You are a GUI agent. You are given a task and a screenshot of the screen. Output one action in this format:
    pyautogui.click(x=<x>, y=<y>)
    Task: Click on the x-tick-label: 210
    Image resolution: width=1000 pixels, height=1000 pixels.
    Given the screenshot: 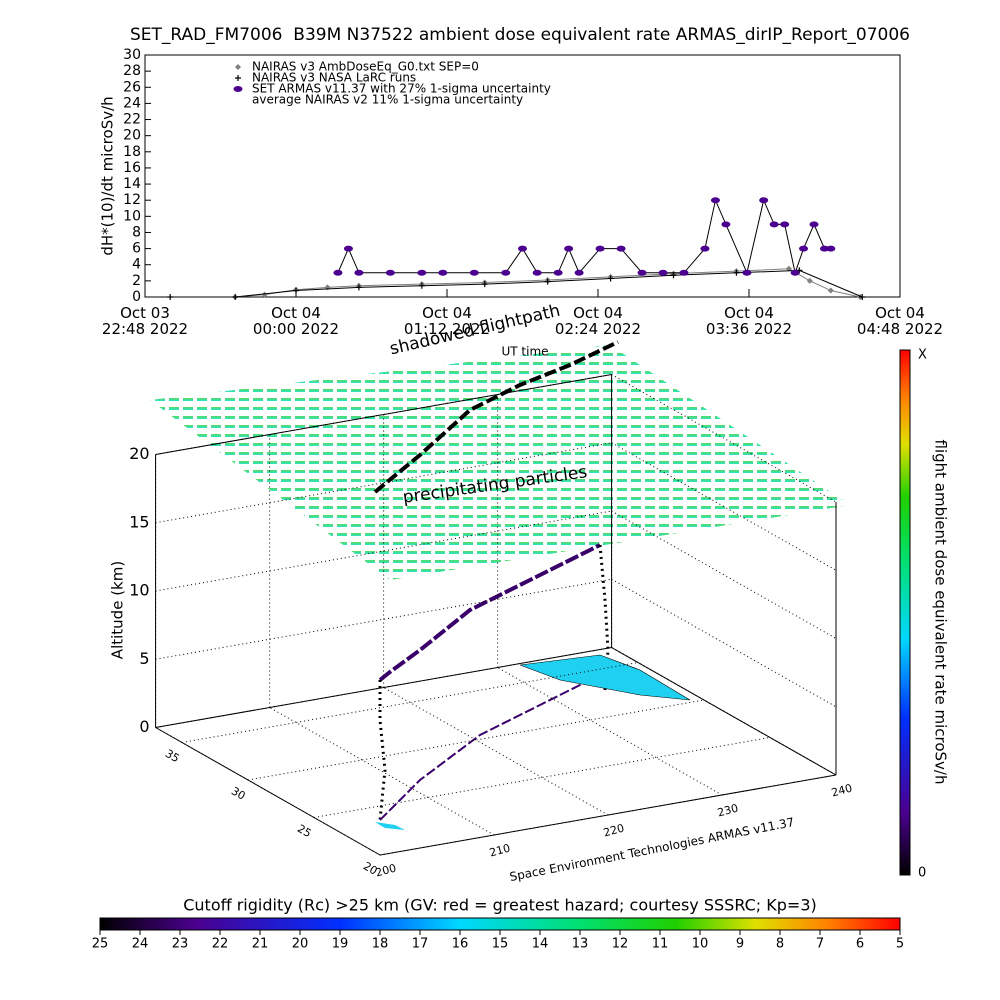 What is the action you would take?
    pyautogui.click(x=500, y=851)
    